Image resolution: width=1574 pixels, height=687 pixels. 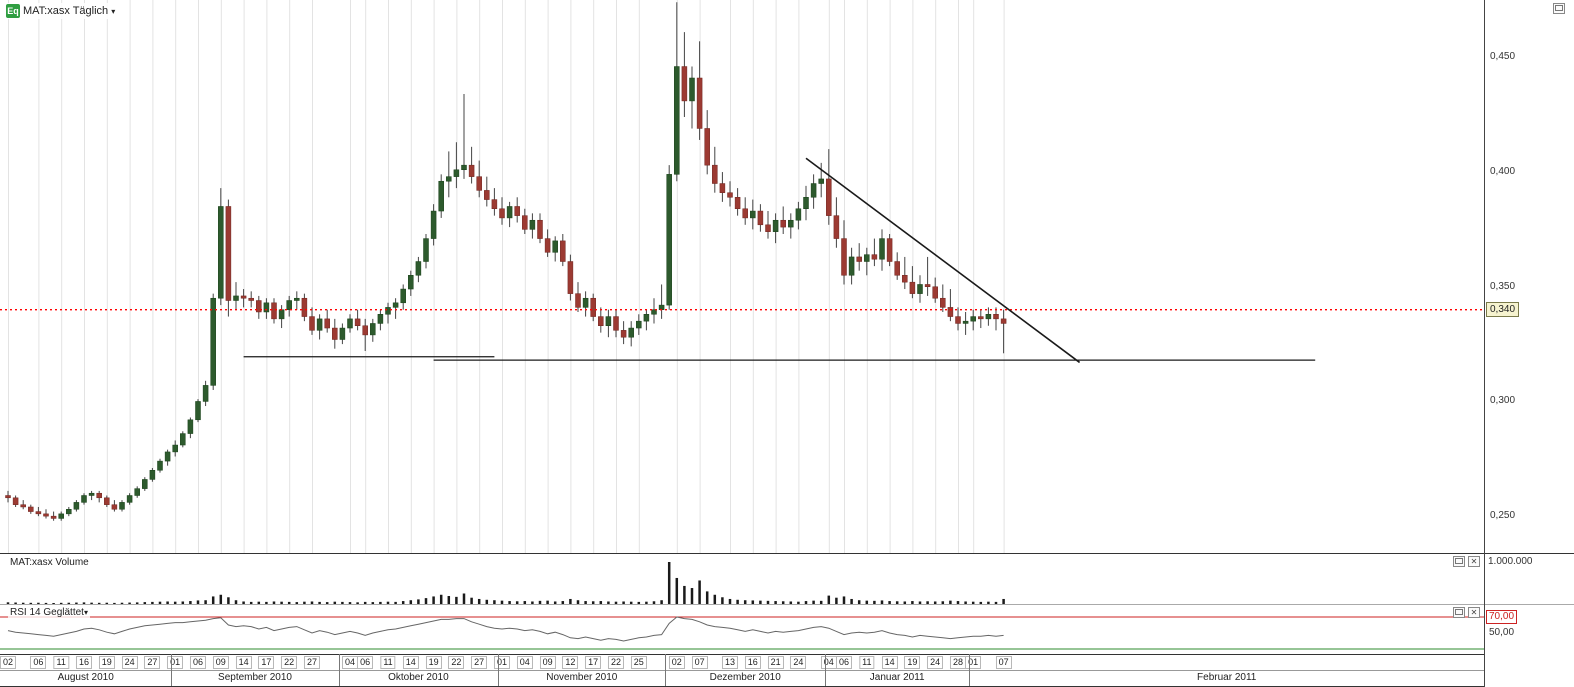 What do you see at coordinates (85, 677) in the screenshot?
I see `month-label: August 2010` at bounding box center [85, 677].